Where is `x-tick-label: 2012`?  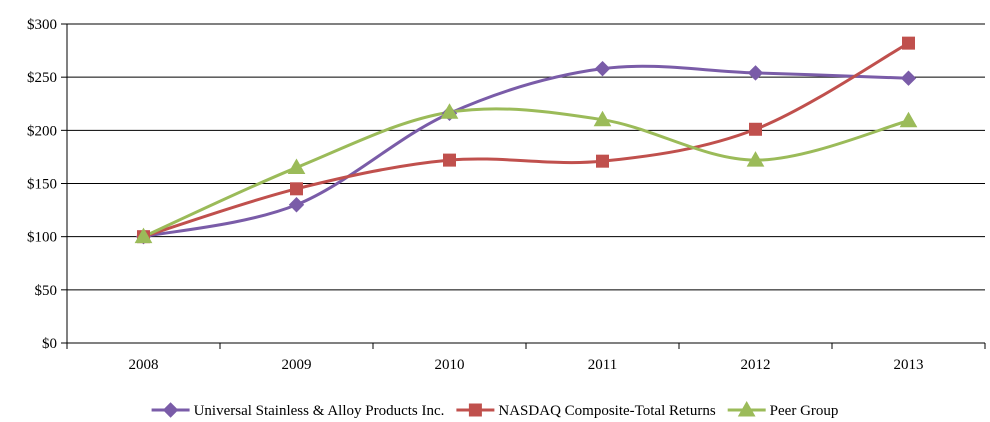
x-tick-label: 2012 is located at coordinates (756, 365).